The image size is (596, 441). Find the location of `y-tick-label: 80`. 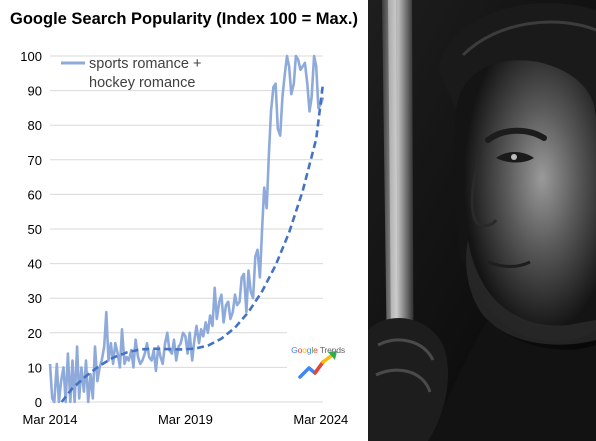

y-tick-label: 80 is located at coordinates (35, 125).